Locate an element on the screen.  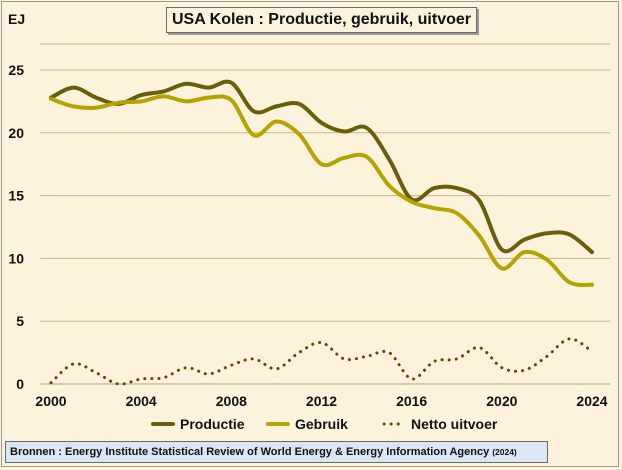
chart-title: USA Kolen : Productie, gebruik, uitvoer is located at coordinates (321, 20).